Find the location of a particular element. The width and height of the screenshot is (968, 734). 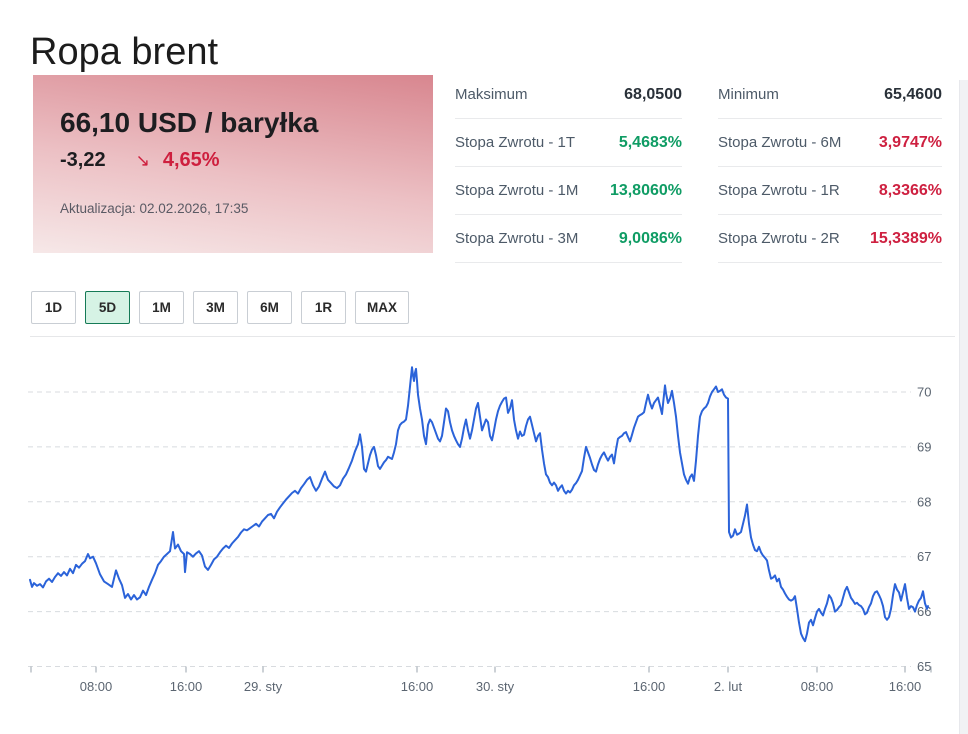

stat-row-stopa-2r: Stopa Zwrotu - 2R 15,3389% is located at coordinates (830, 239).